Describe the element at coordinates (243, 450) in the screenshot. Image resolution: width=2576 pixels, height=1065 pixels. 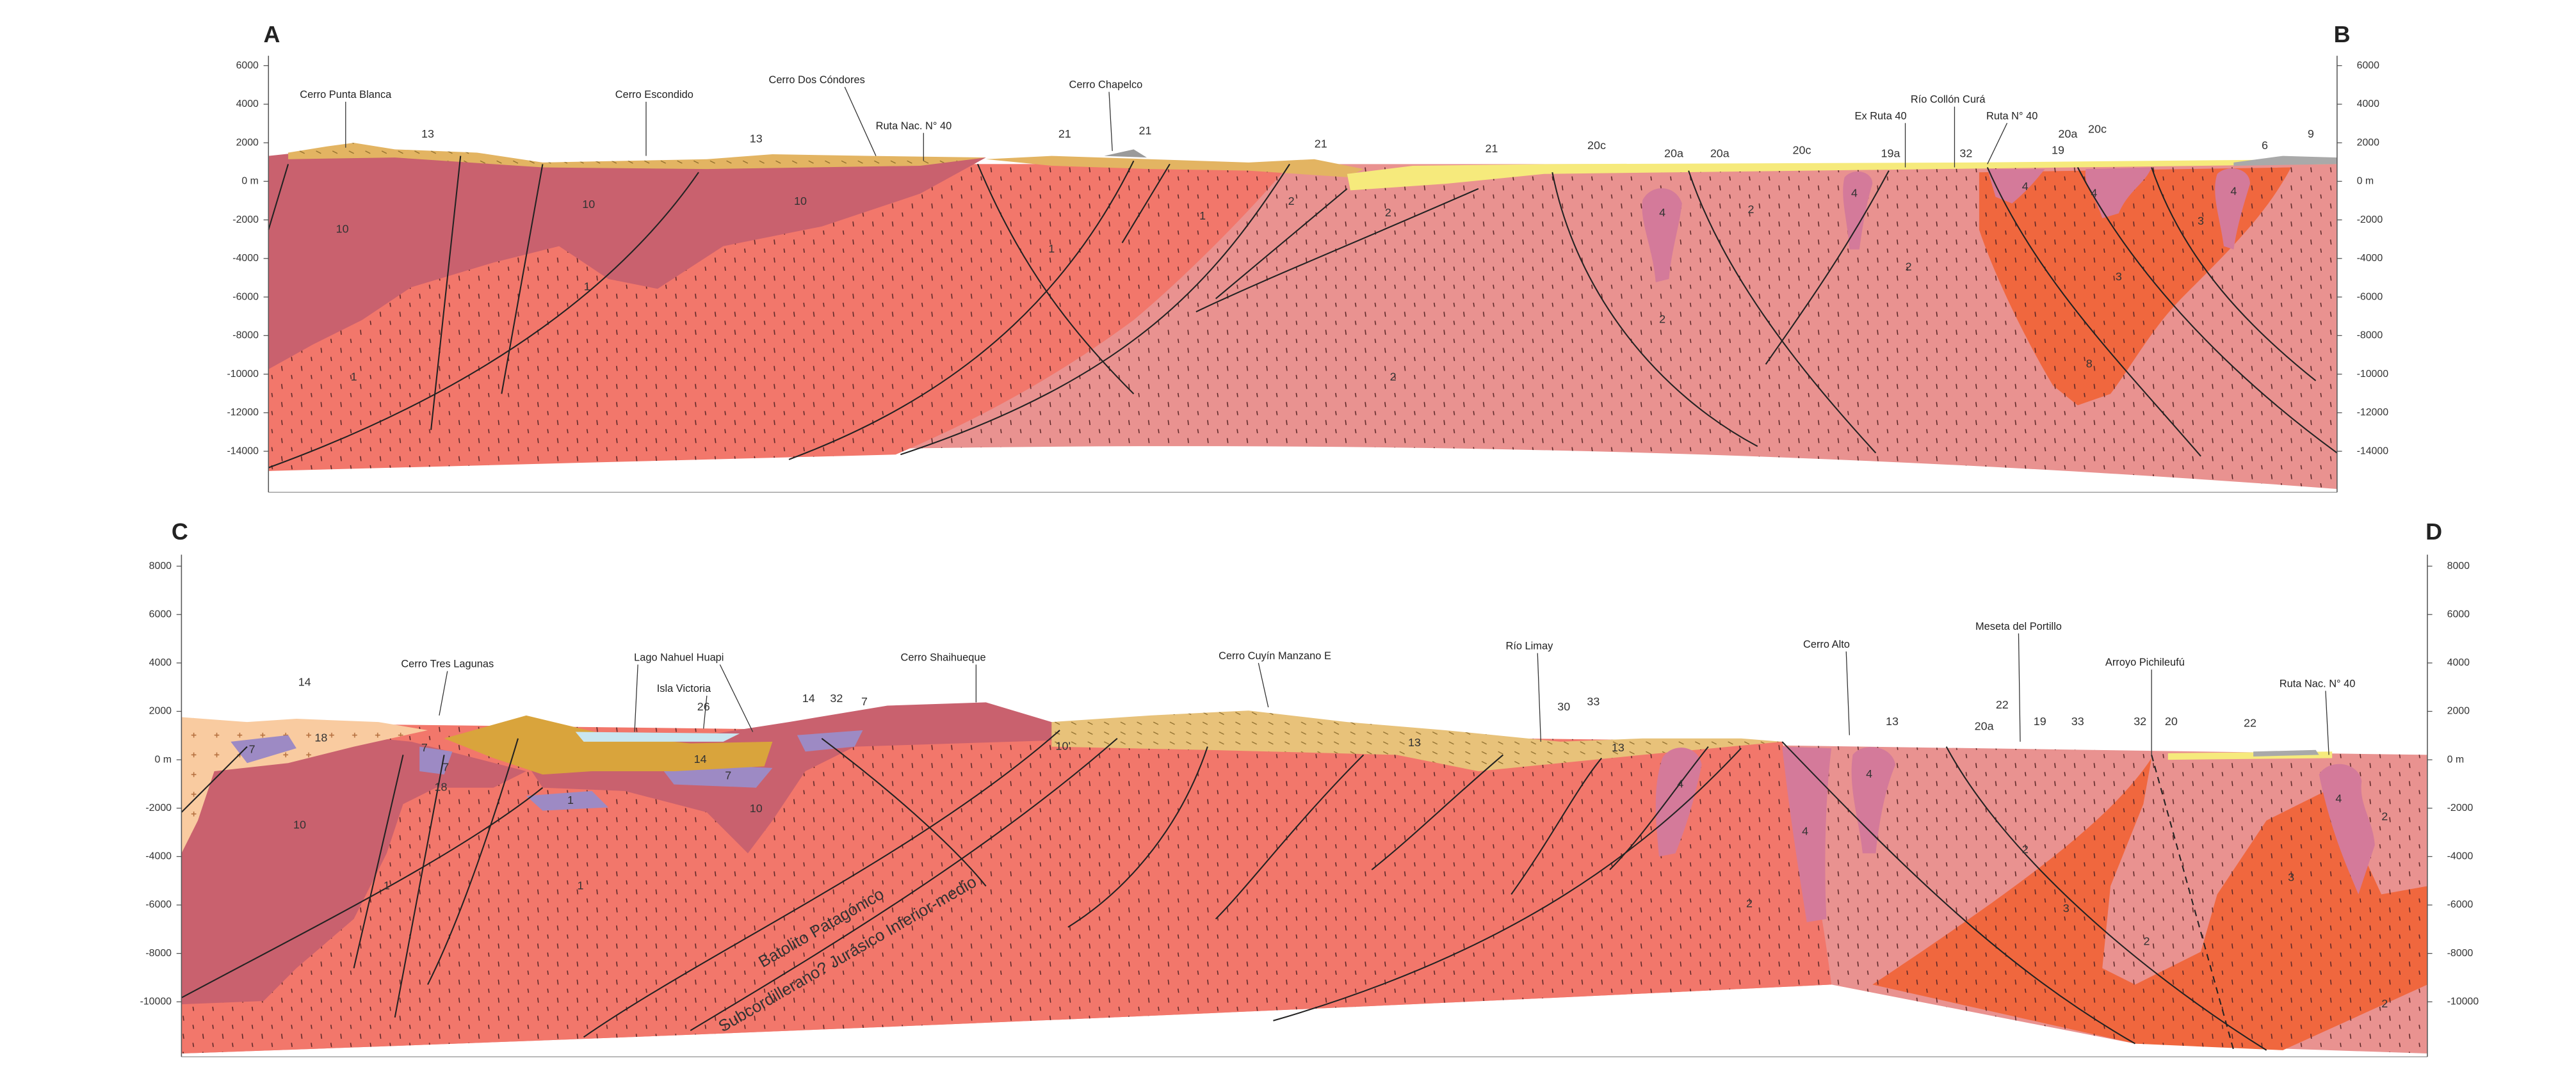
I see `depth-tick-label: -14000` at that location.